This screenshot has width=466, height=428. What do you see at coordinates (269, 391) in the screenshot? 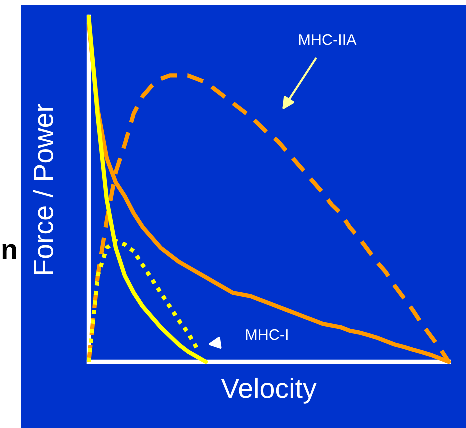
I see `x-axis-title: Velocity` at bounding box center [269, 391].